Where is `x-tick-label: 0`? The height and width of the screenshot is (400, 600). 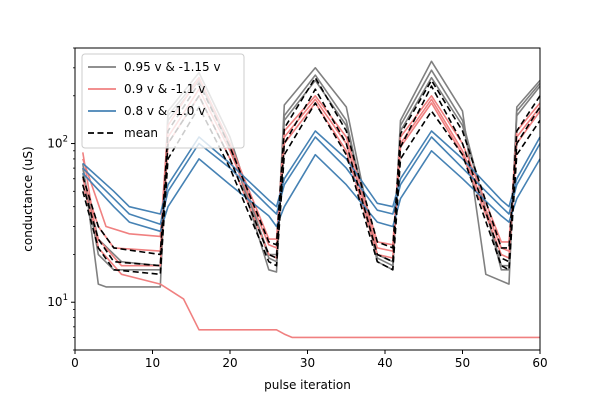
x-tick-label: 0 is located at coordinates (75, 363).